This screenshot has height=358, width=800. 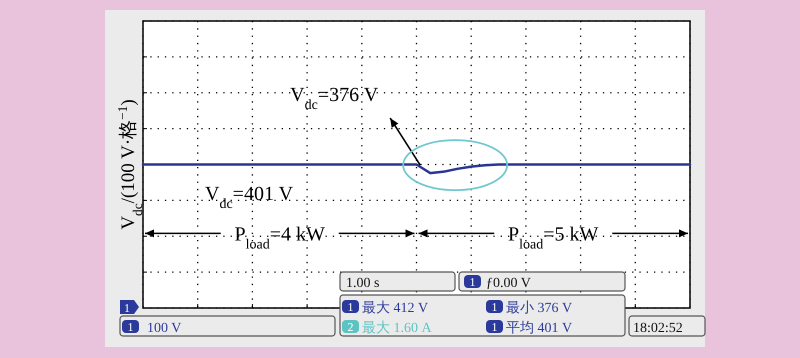 What do you see at coordinates (351, 327) in the screenshot?
I see `text: 2` at bounding box center [351, 327].